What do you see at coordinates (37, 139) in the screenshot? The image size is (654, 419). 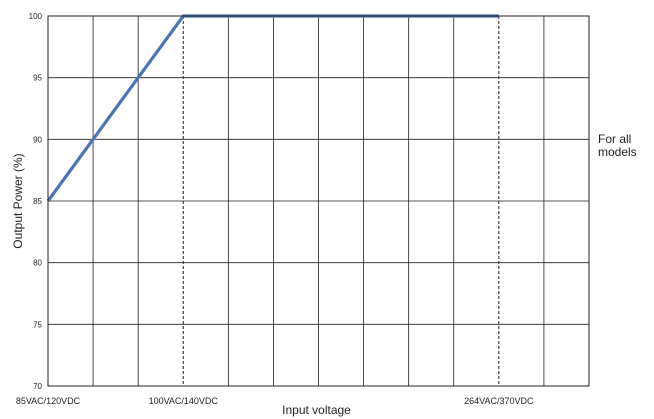 I see `y-tick-label: 90` at bounding box center [37, 139].